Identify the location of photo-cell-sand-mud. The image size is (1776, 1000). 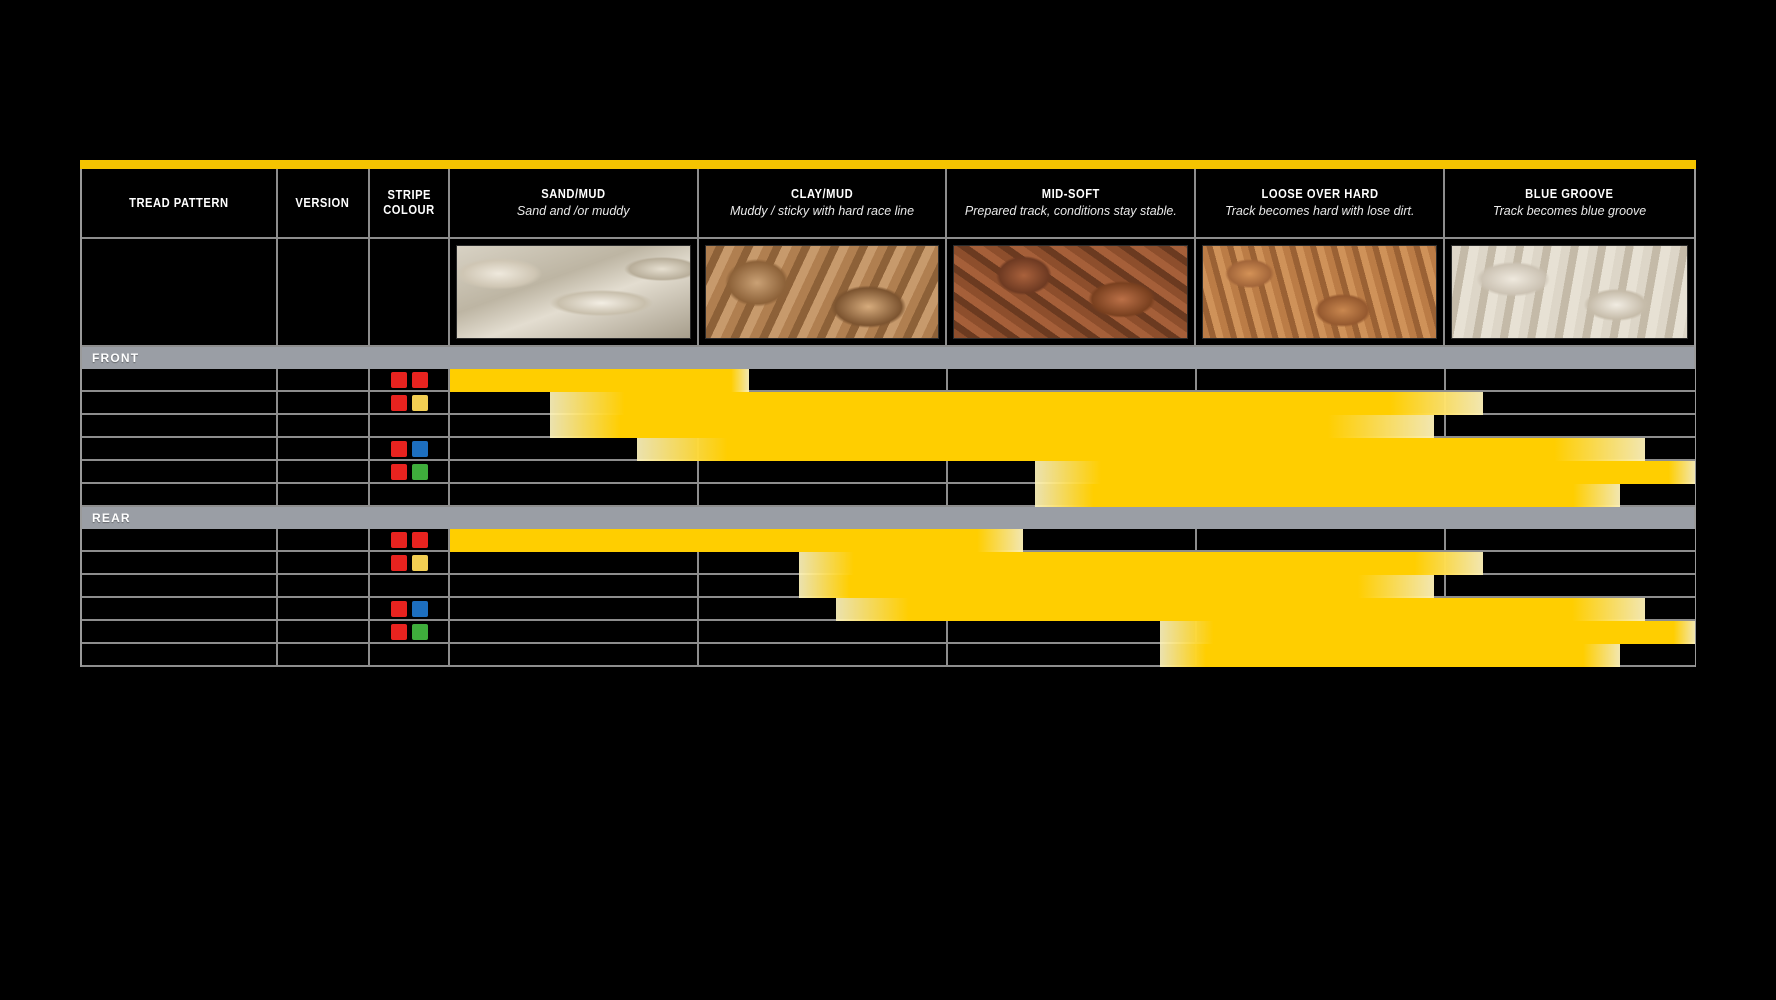
(574, 293).